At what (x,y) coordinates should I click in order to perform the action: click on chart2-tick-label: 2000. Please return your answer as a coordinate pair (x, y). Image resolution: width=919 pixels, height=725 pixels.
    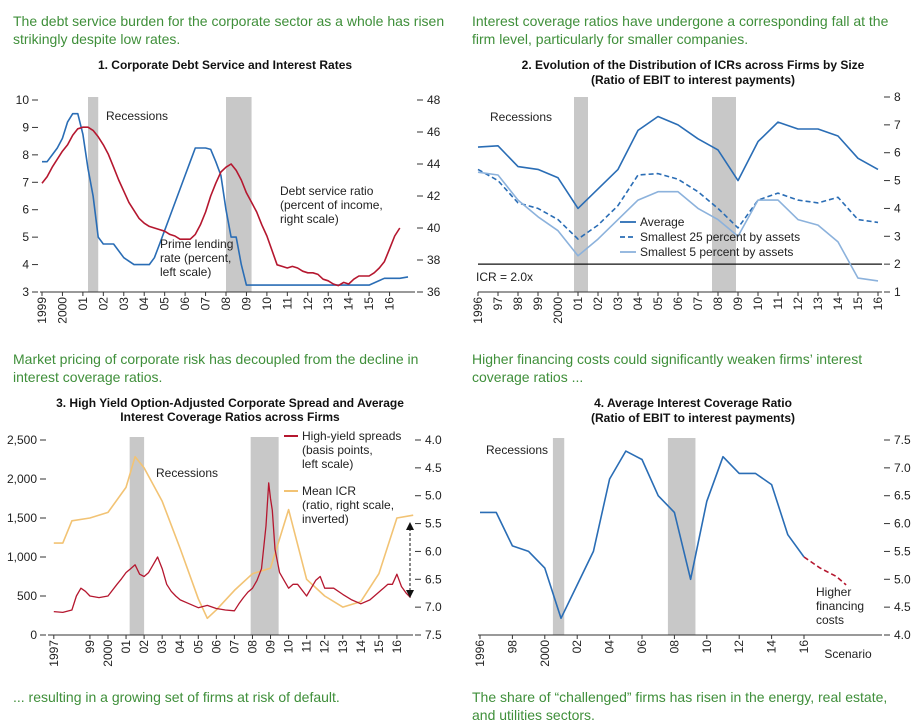
    Looking at the image, I should click on (558, 310).